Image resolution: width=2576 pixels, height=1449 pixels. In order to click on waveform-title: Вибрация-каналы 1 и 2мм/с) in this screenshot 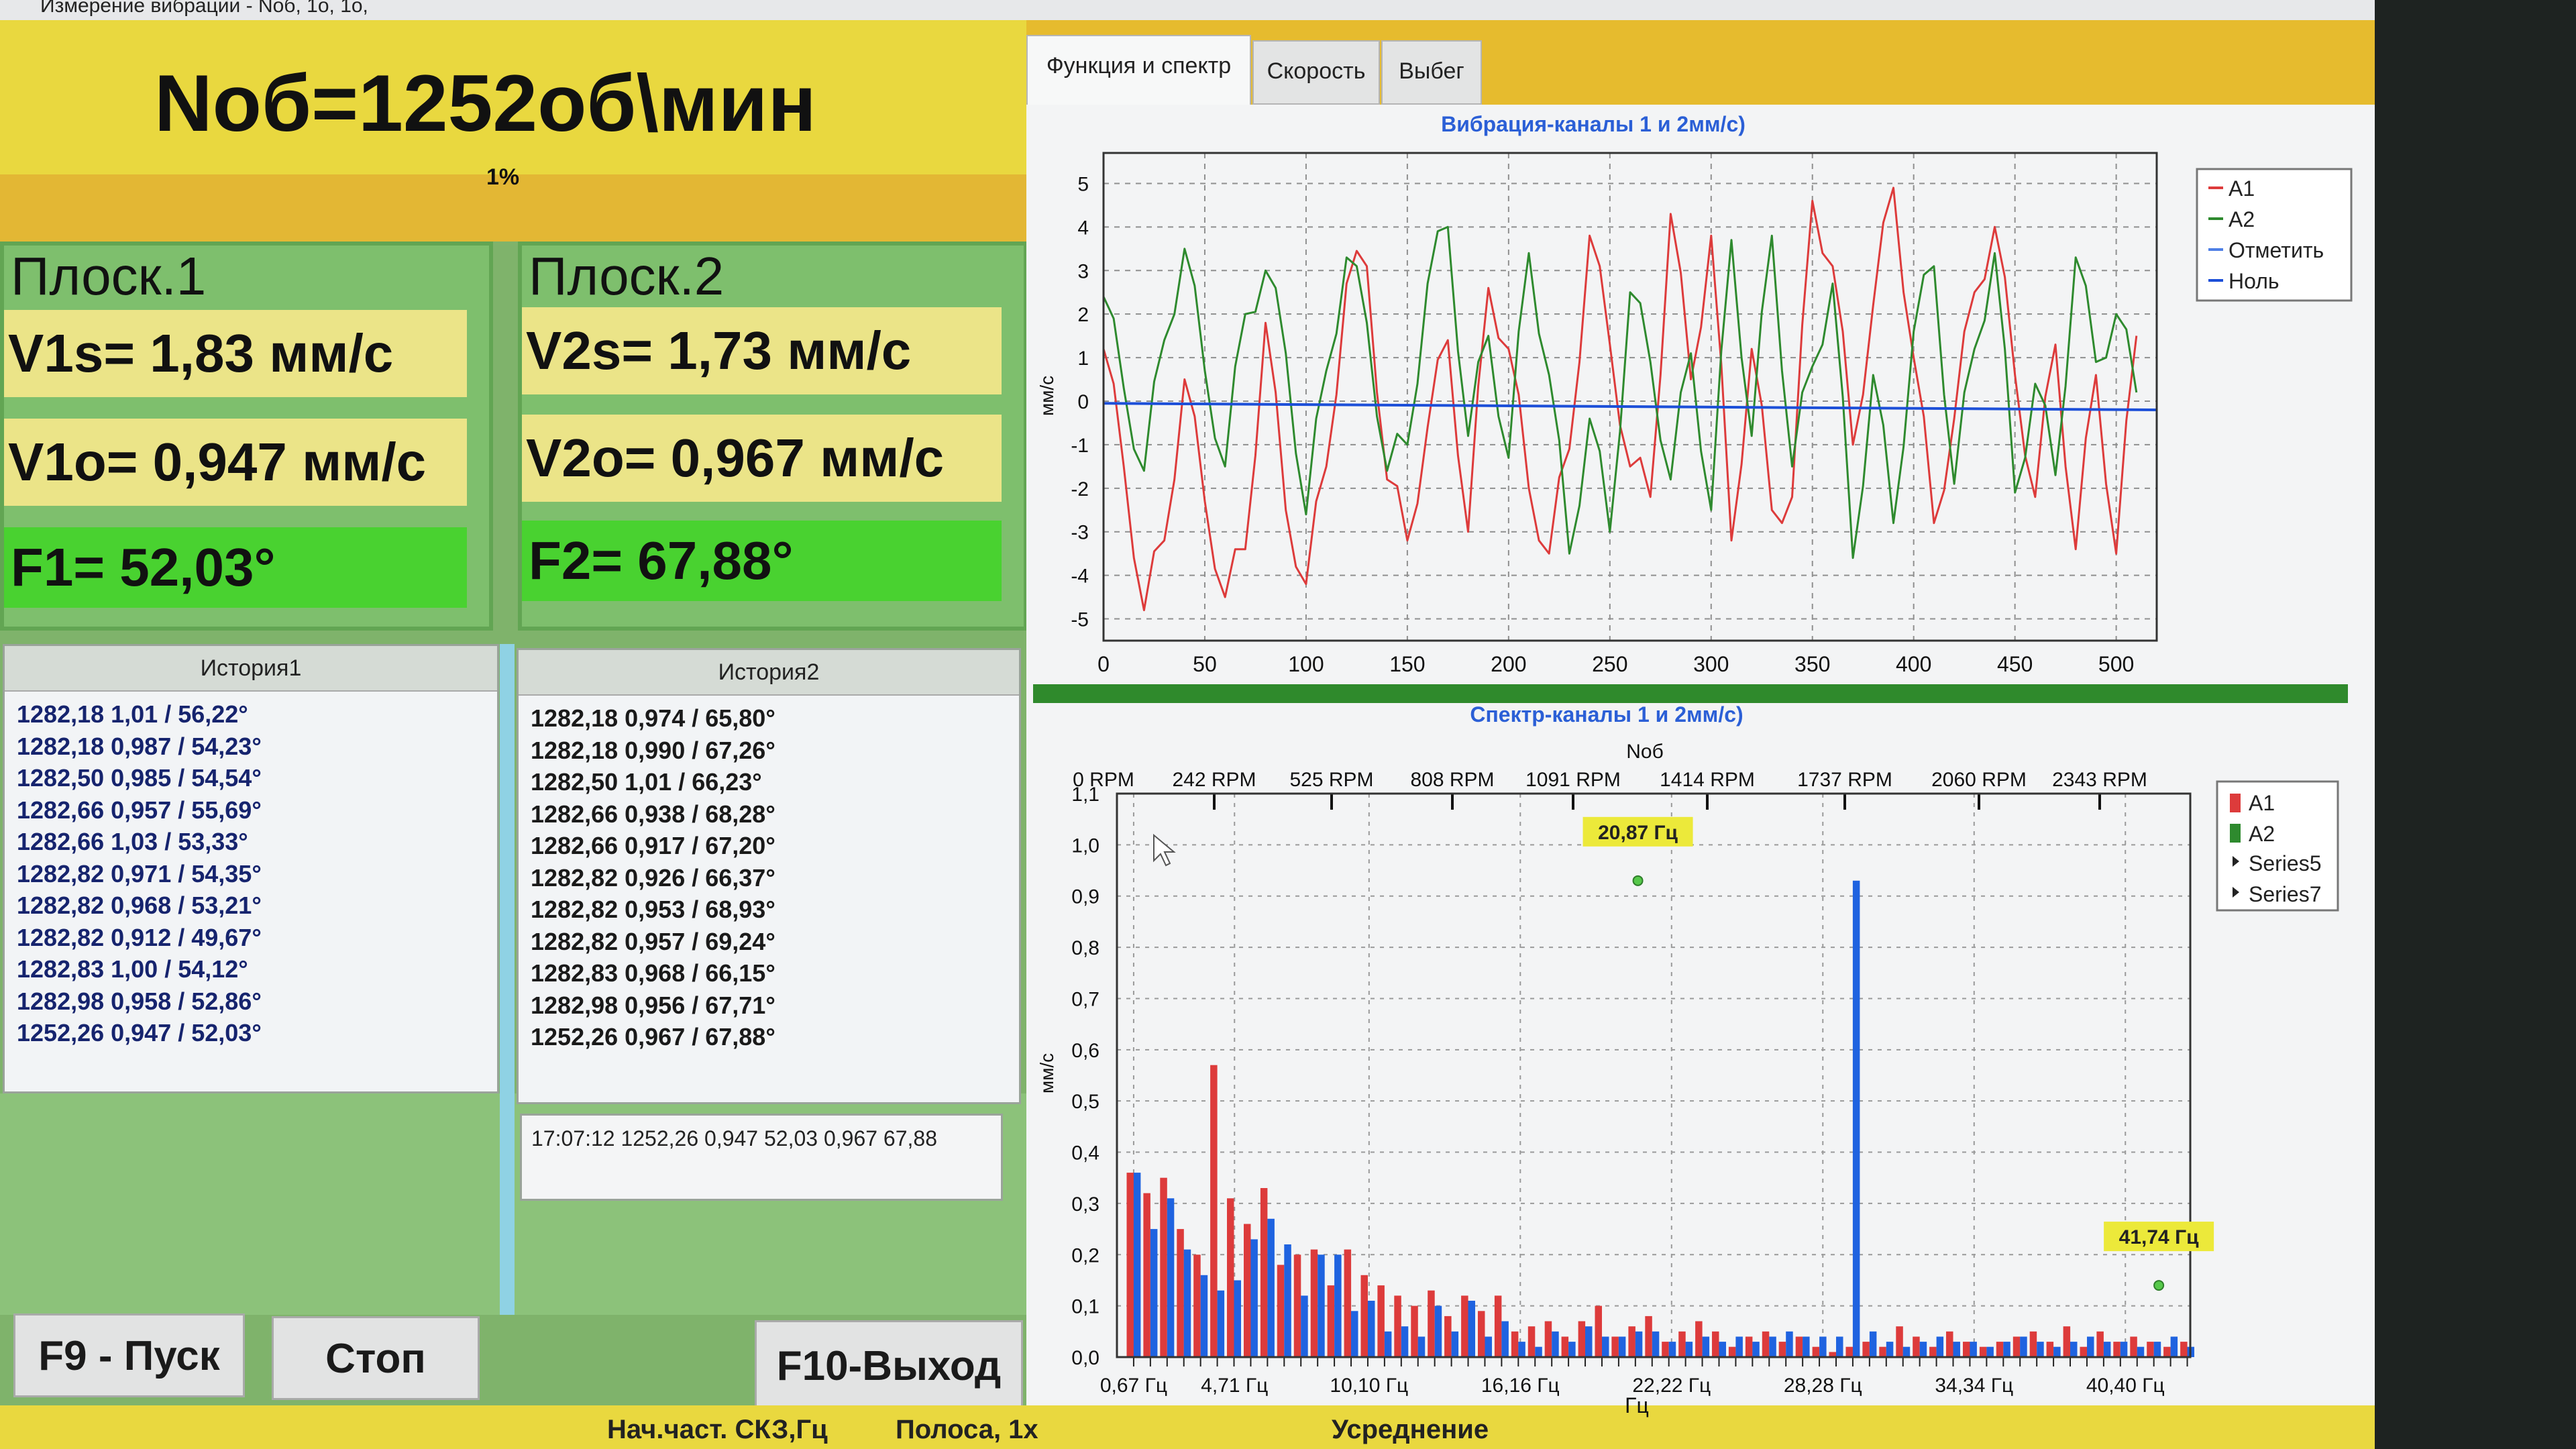, I will do `click(1593, 124)`.